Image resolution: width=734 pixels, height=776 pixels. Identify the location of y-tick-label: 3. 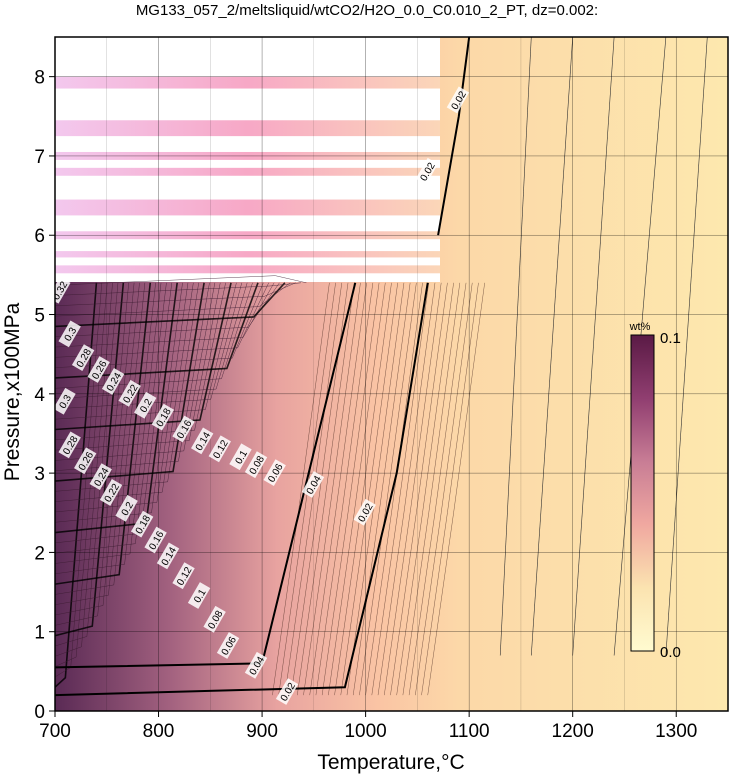
(39, 474).